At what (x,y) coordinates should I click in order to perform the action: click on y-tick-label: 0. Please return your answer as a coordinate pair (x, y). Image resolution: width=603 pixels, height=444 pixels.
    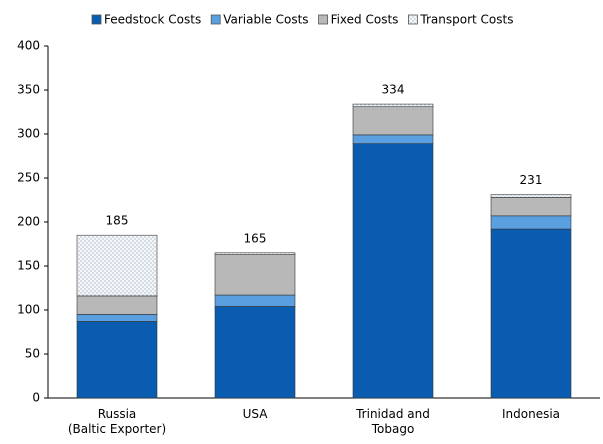
    Looking at the image, I should click on (36, 398).